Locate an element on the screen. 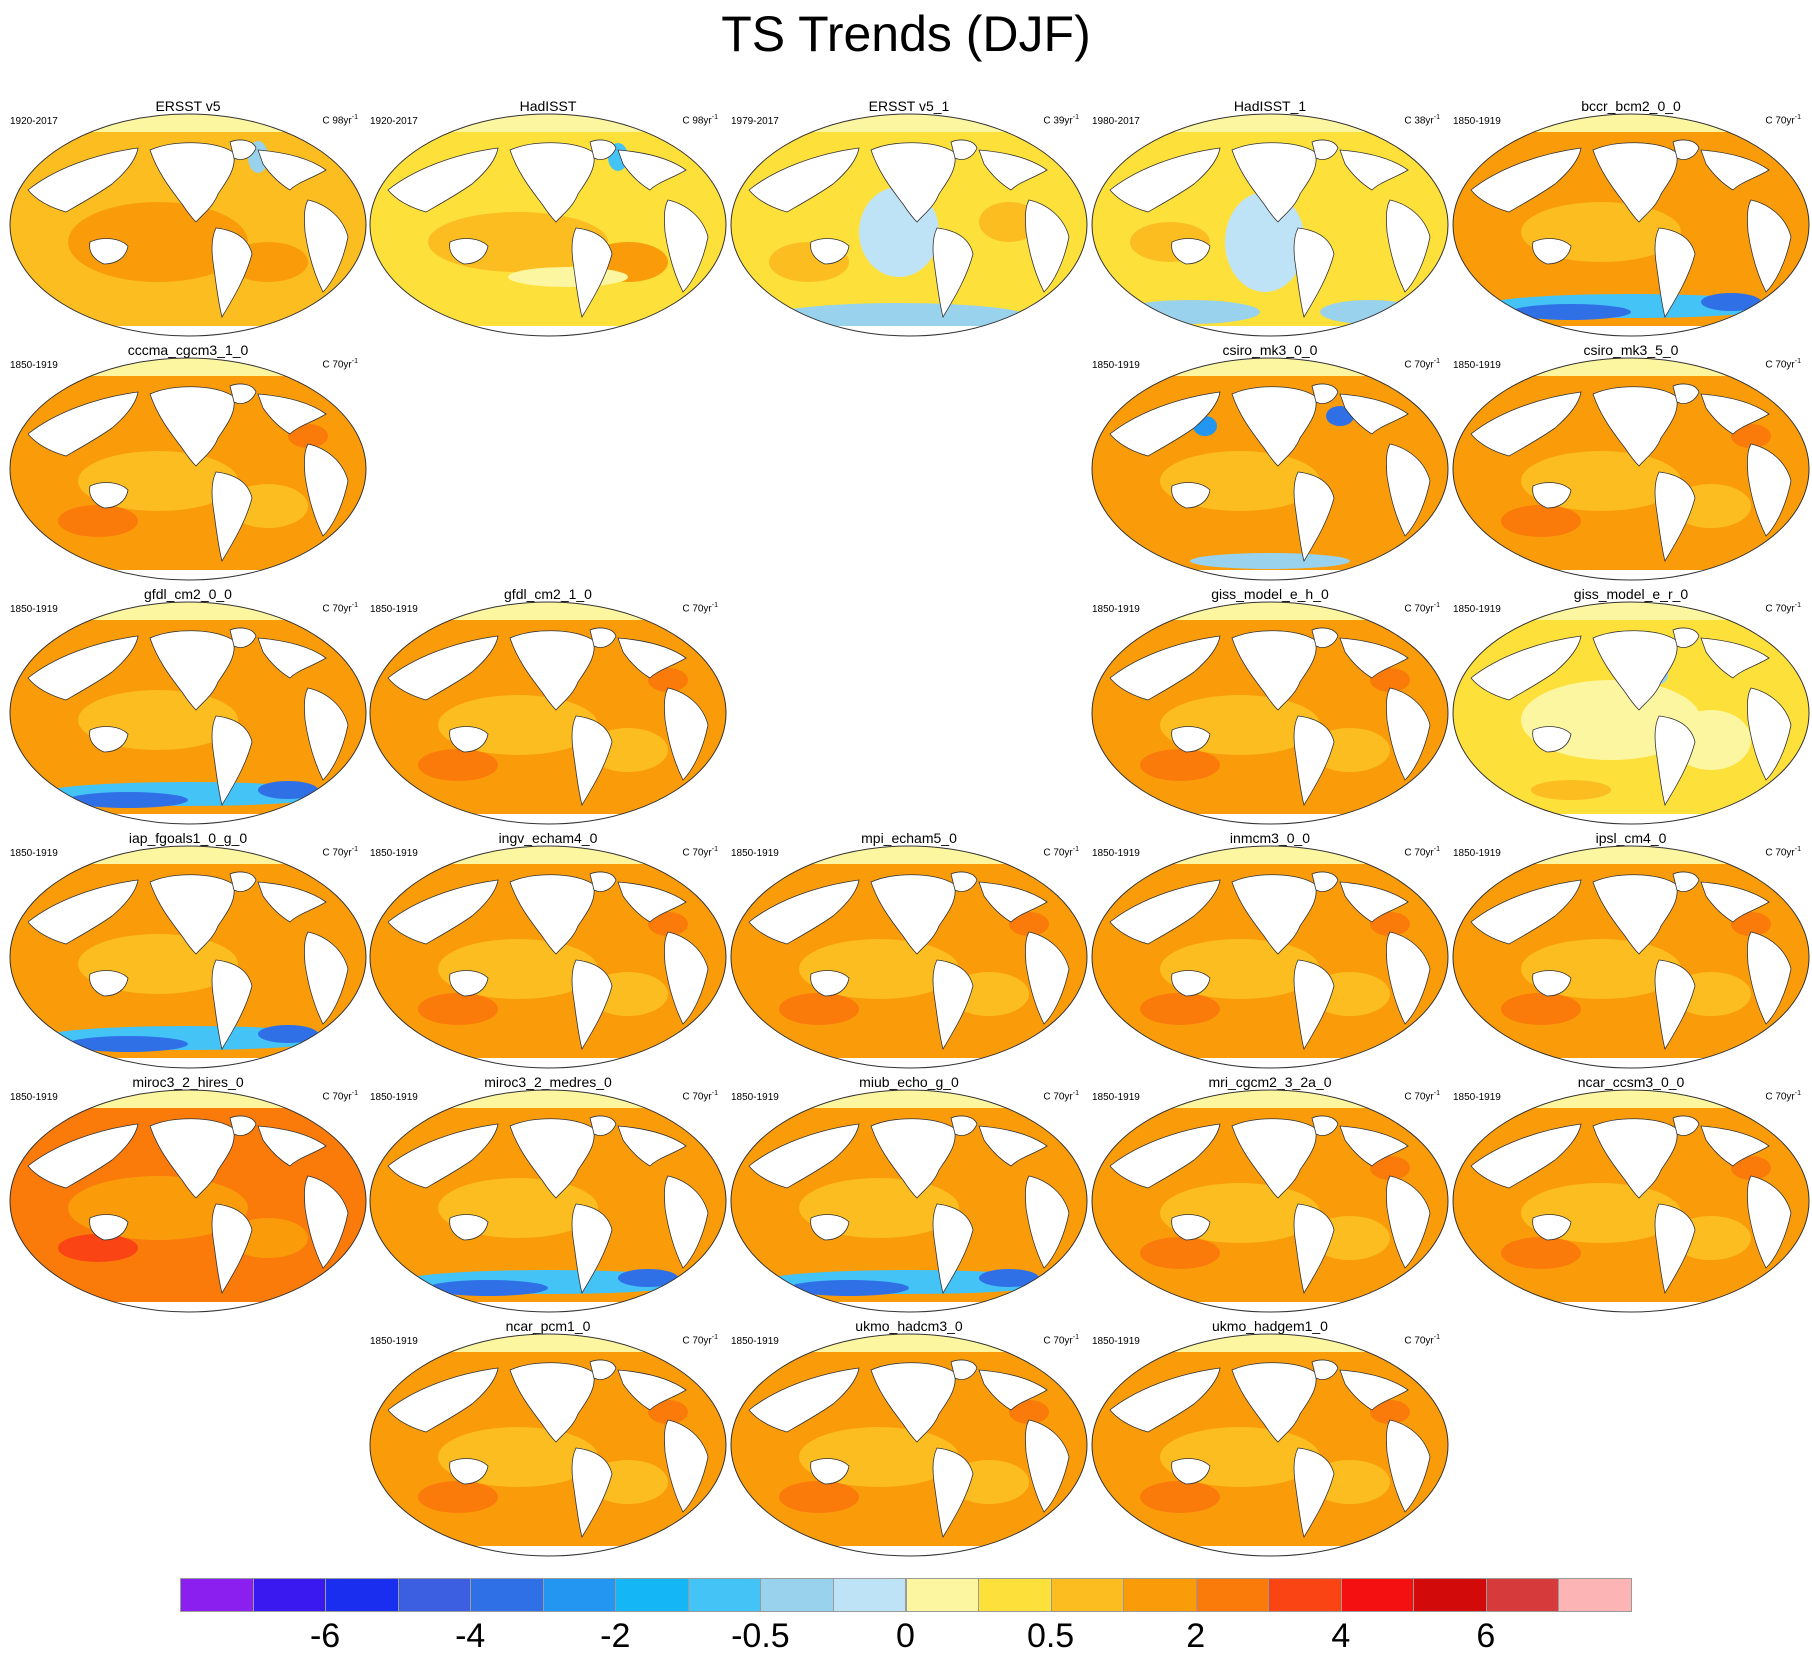 The height and width of the screenshot is (1660, 1812). panel-title: inmcm3_0_0 is located at coordinates (1270, 838).